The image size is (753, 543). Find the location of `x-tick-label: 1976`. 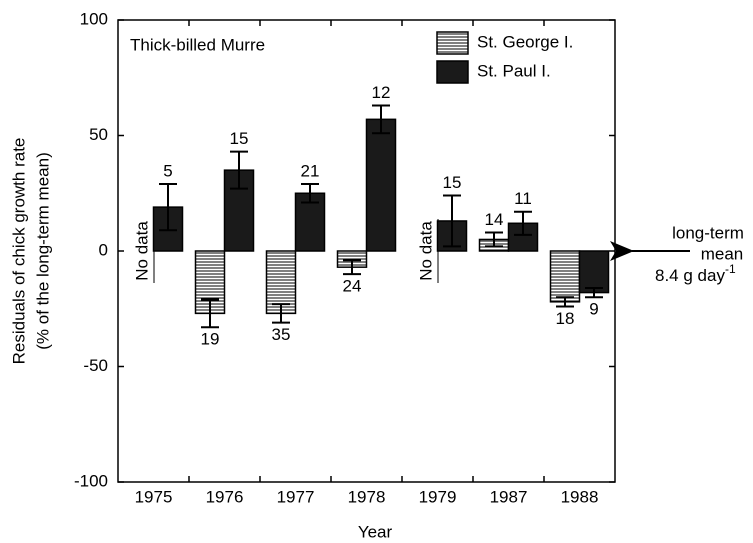

x-tick-label: 1976 is located at coordinates (225, 496).